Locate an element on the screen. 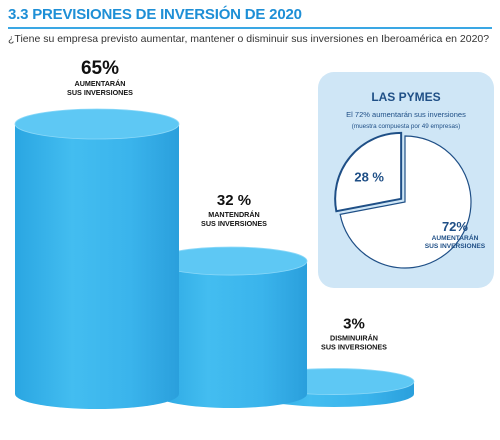 This screenshot has height=440, width=500. pie-slice-large is located at coordinates (405, 202).